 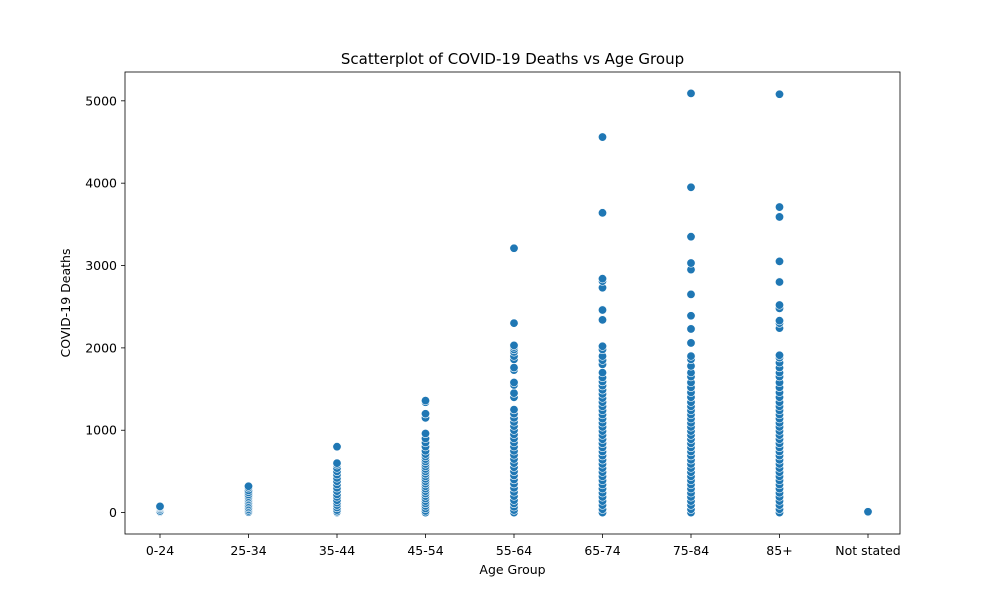 I want to click on y-axis-ticks: 0 1000 2000 3000 4000 5000, so click(x=105, y=306).